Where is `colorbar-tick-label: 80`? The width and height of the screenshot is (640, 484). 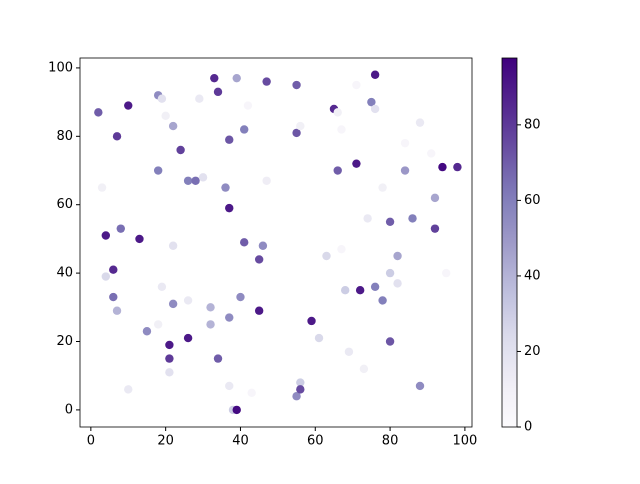 colorbar-tick-label: 80 is located at coordinates (532, 124).